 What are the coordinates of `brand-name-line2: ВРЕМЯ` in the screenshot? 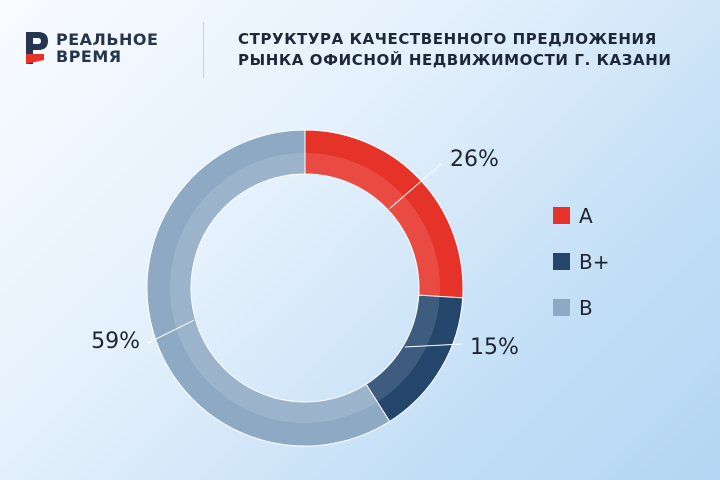 It's located at (89, 56).